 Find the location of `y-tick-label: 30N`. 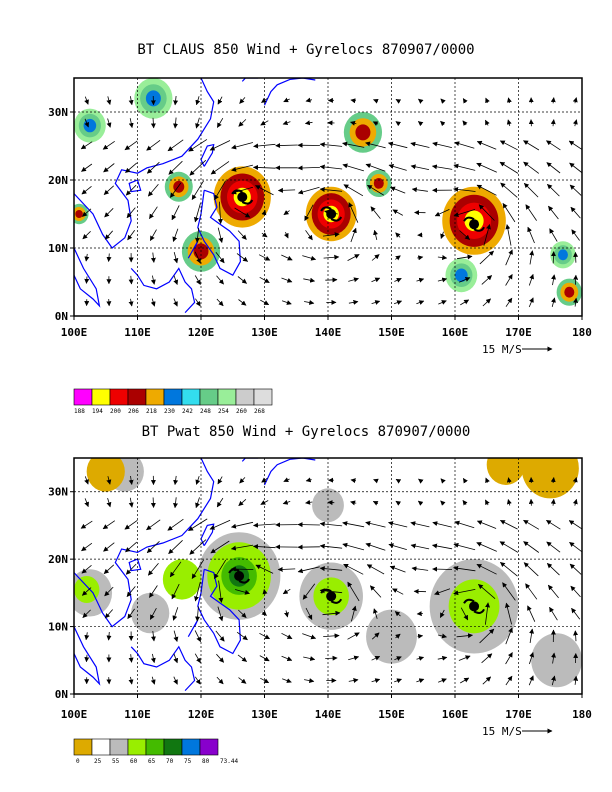

y-tick-label: 30N is located at coordinates (58, 112).